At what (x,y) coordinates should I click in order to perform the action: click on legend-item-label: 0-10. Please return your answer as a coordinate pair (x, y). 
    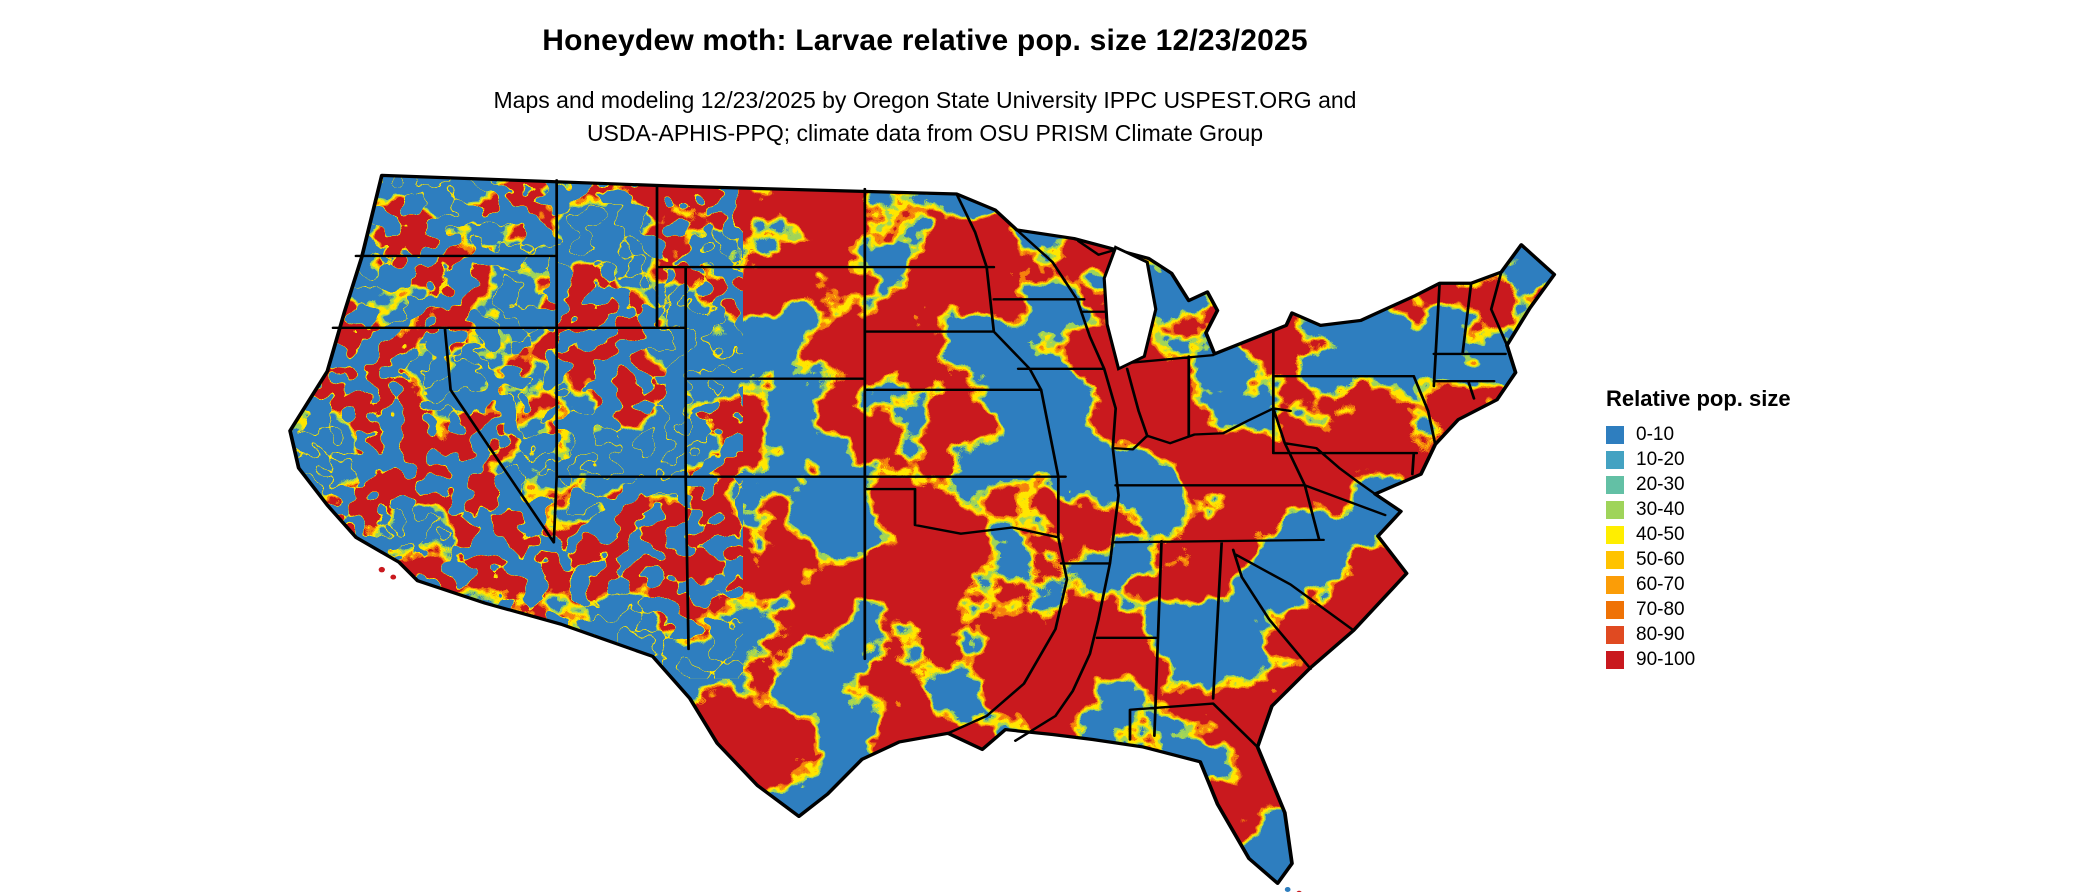
    Looking at the image, I should click on (1655, 434).